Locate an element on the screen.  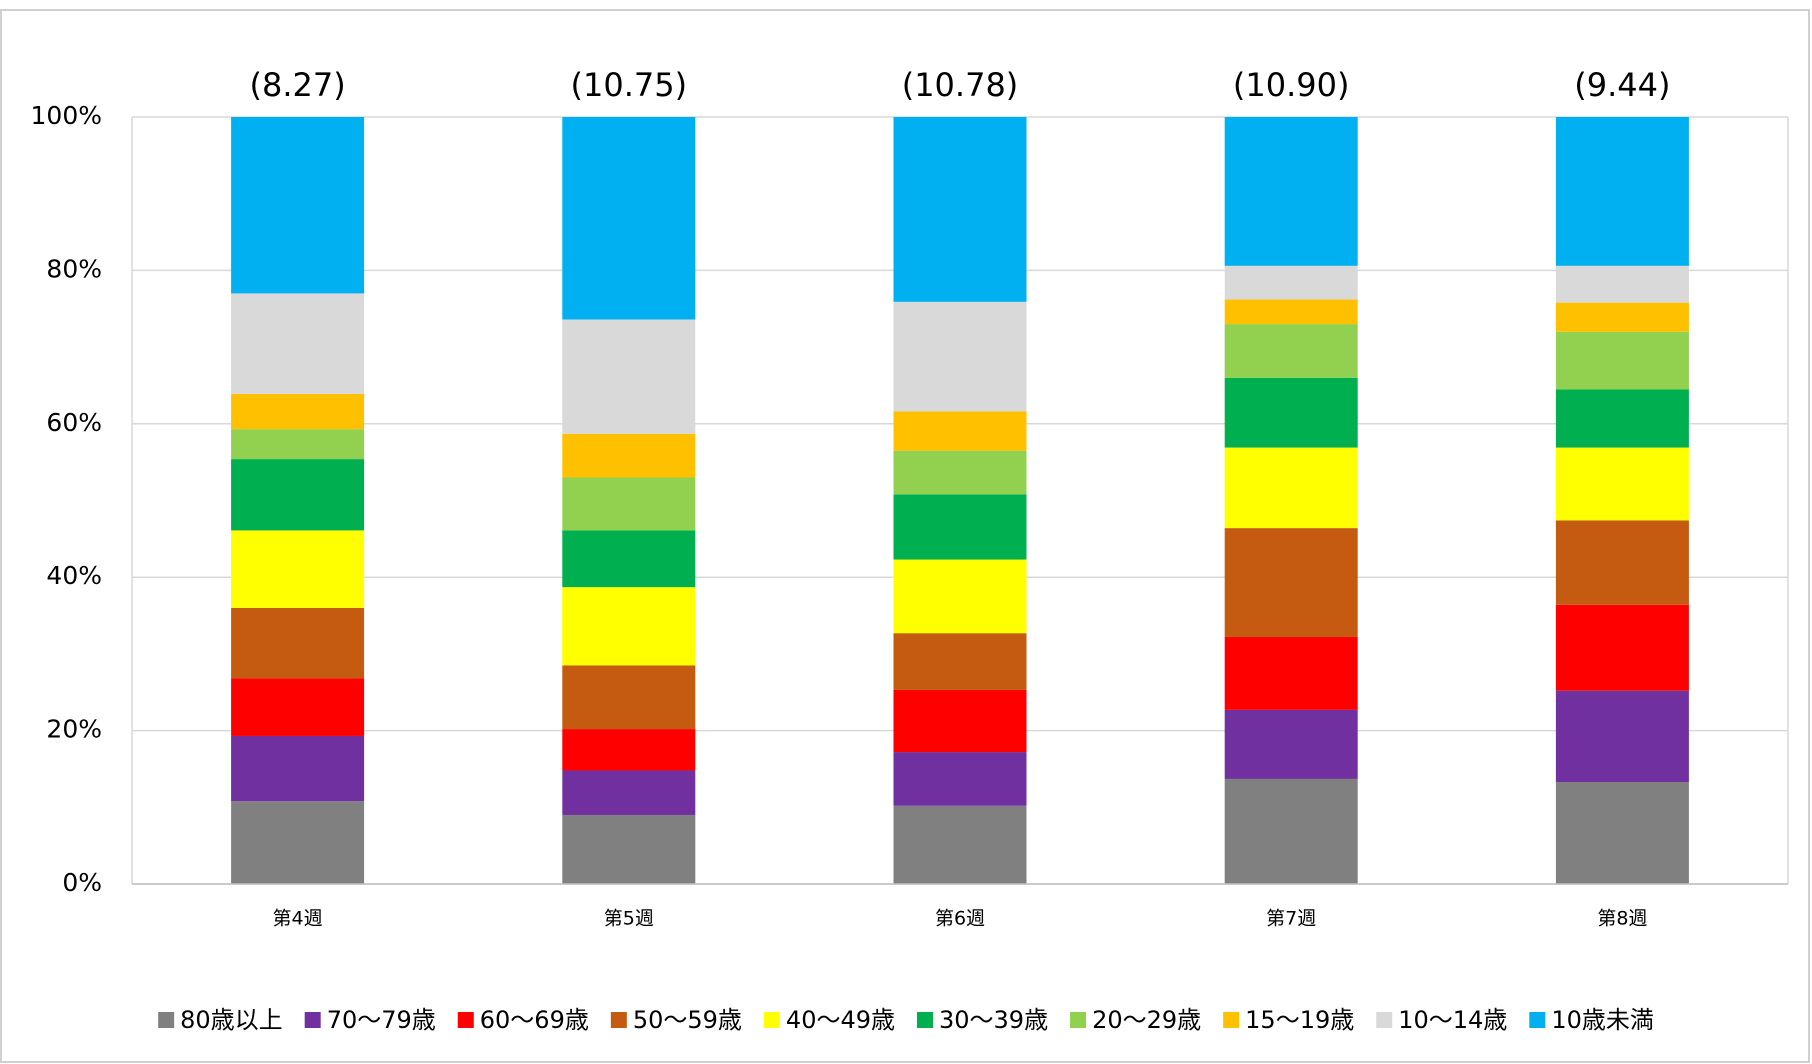
legend-label: 30～39歳 is located at coordinates (993, 1020).